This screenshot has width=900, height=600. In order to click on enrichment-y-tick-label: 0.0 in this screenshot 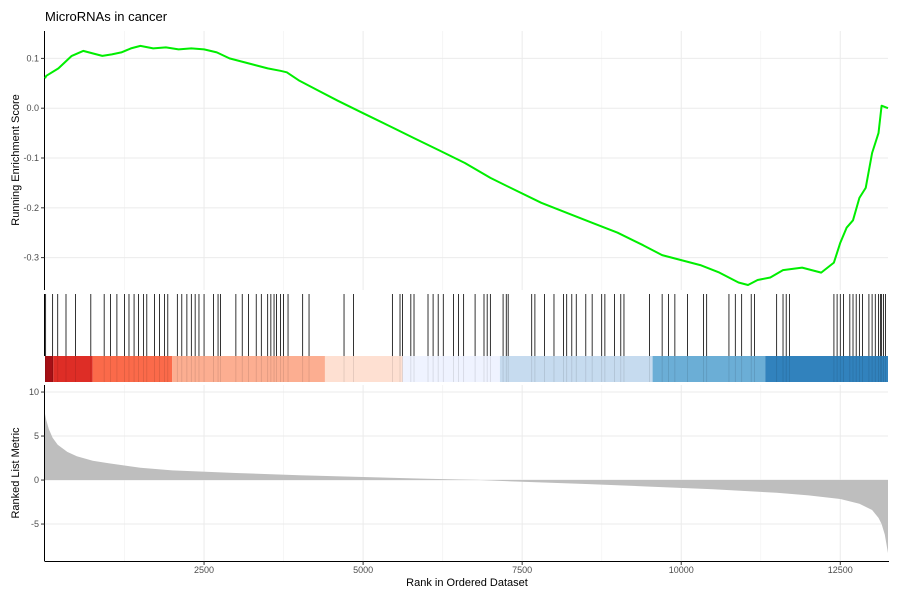, I will do `click(32, 108)`.